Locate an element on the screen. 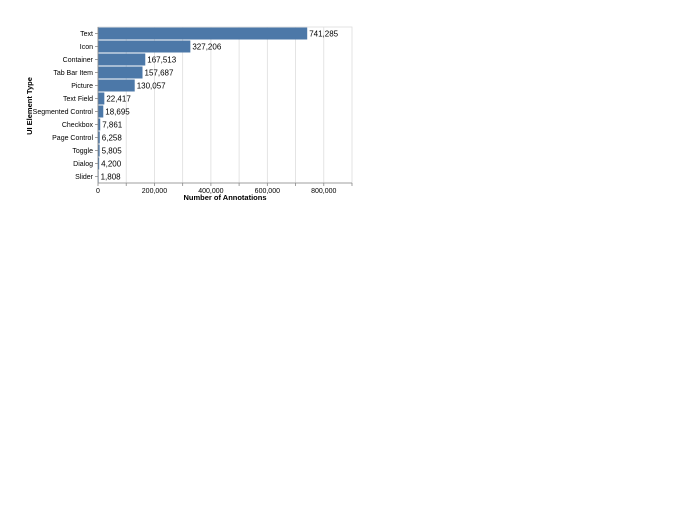  bar-text is located at coordinates (203, 33).